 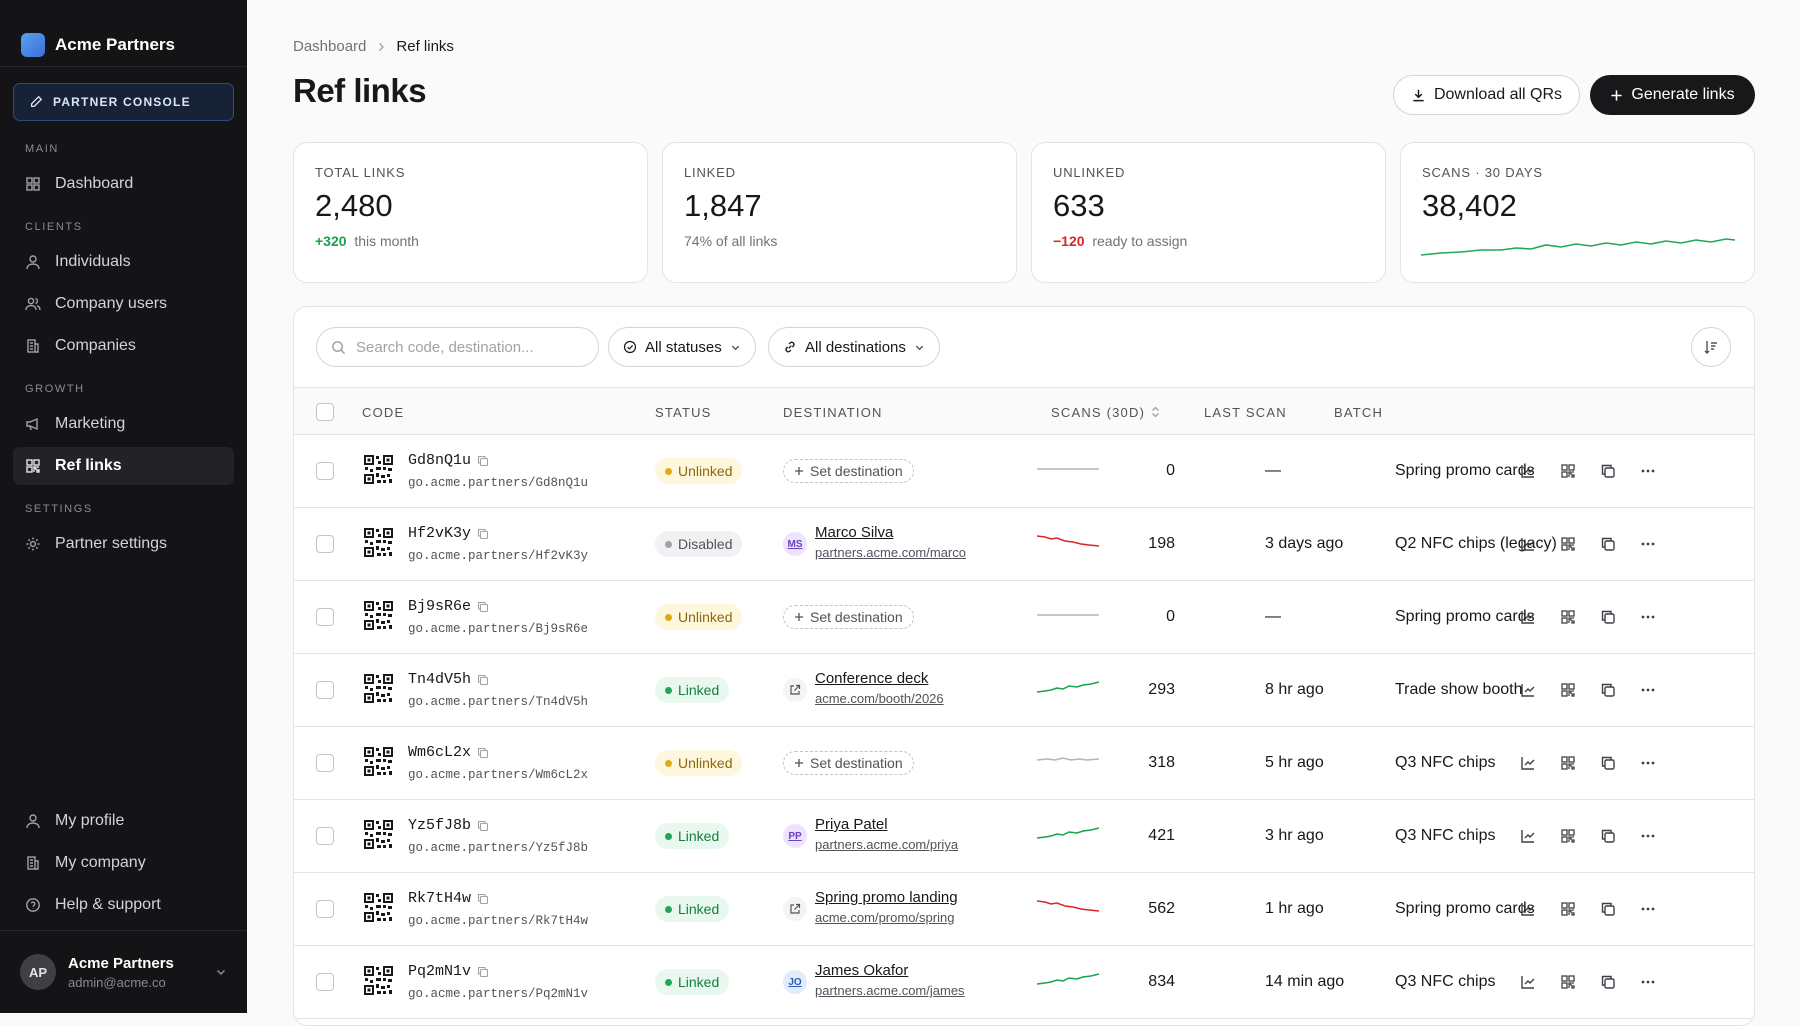 What do you see at coordinates (123, 424) in the screenshot?
I see `sidebar-item-marketing: Marketing` at bounding box center [123, 424].